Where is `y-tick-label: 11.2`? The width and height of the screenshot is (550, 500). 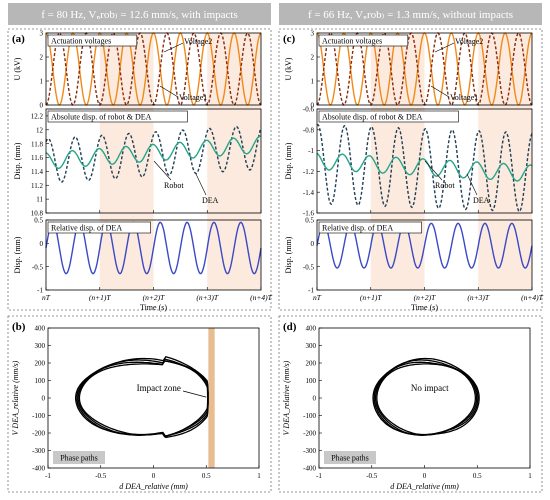 y-tick-label: 11.2 is located at coordinates (37, 186).